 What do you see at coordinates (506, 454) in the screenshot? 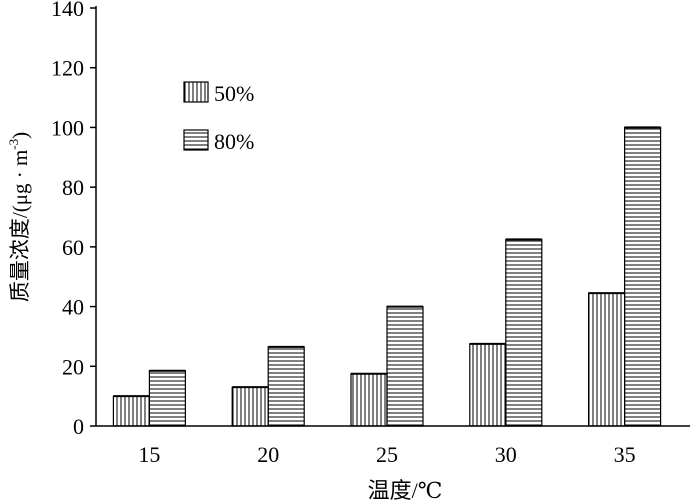
I see `x-tick-label: 30` at bounding box center [506, 454].